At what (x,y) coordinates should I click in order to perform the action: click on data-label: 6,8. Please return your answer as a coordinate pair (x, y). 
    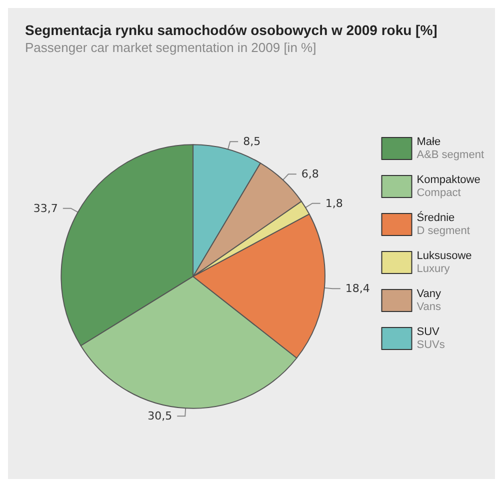
    Looking at the image, I should click on (310, 174).